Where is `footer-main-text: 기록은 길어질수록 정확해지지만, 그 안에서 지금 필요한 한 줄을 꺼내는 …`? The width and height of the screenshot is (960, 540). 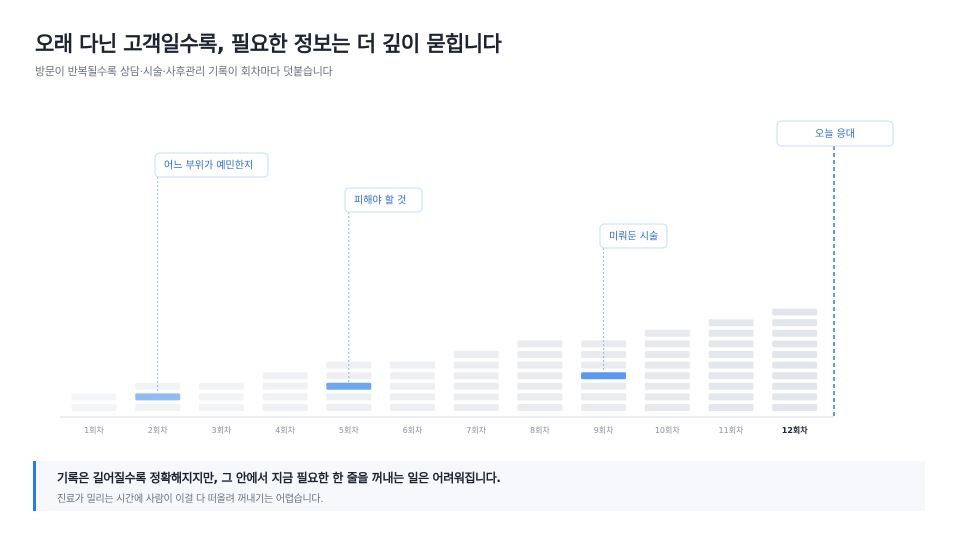 footer-main-text: 기록은 길어질수록 정확해지지만, 그 안에서 지금 필요한 한 줄을 꺼내는 … is located at coordinates (279, 478).